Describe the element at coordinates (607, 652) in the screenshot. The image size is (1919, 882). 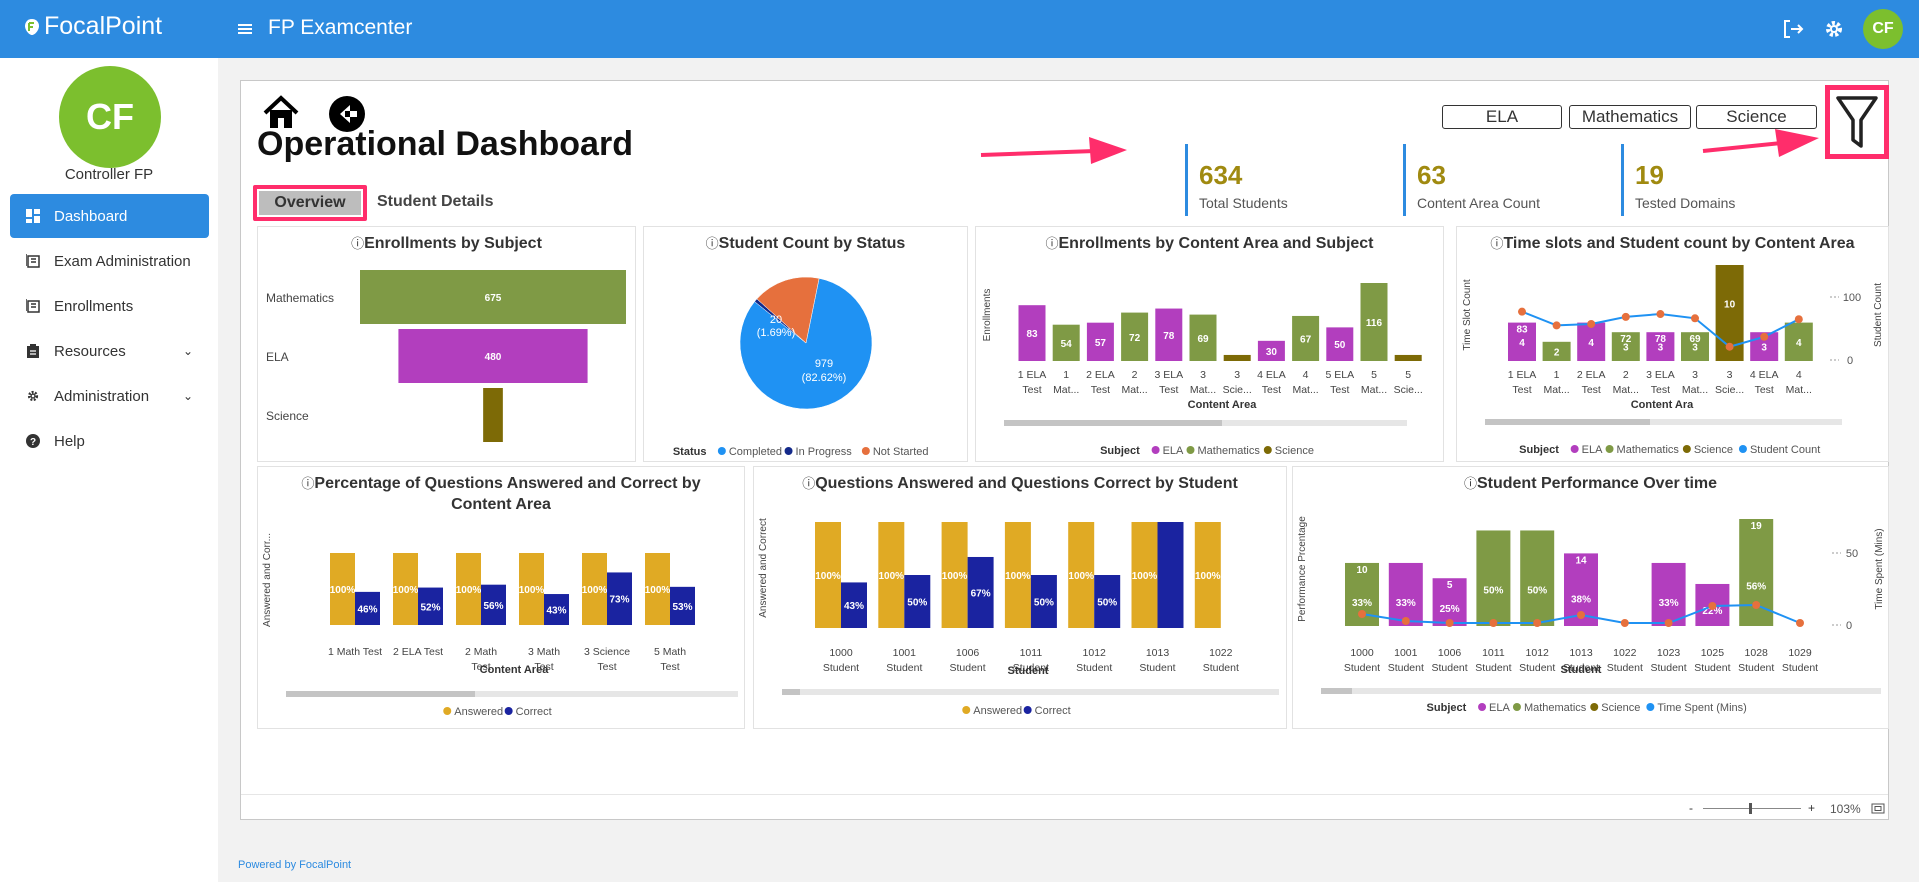
I see `x-tick-label: 3 Science` at that location.